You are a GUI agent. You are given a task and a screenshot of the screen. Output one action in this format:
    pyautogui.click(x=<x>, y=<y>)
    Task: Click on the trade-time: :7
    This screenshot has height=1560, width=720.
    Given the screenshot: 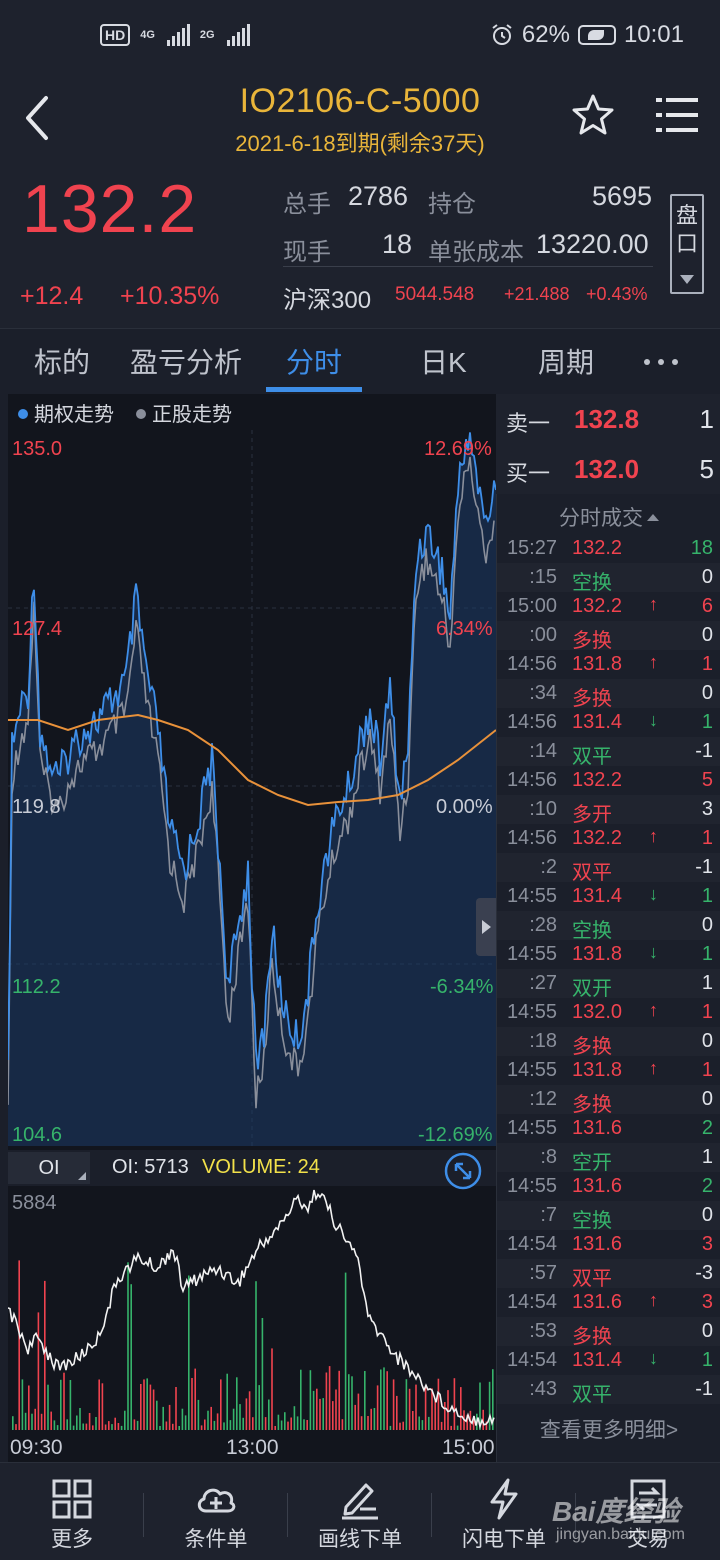 What is the action you would take?
    pyautogui.click(x=548, y=1215)
    